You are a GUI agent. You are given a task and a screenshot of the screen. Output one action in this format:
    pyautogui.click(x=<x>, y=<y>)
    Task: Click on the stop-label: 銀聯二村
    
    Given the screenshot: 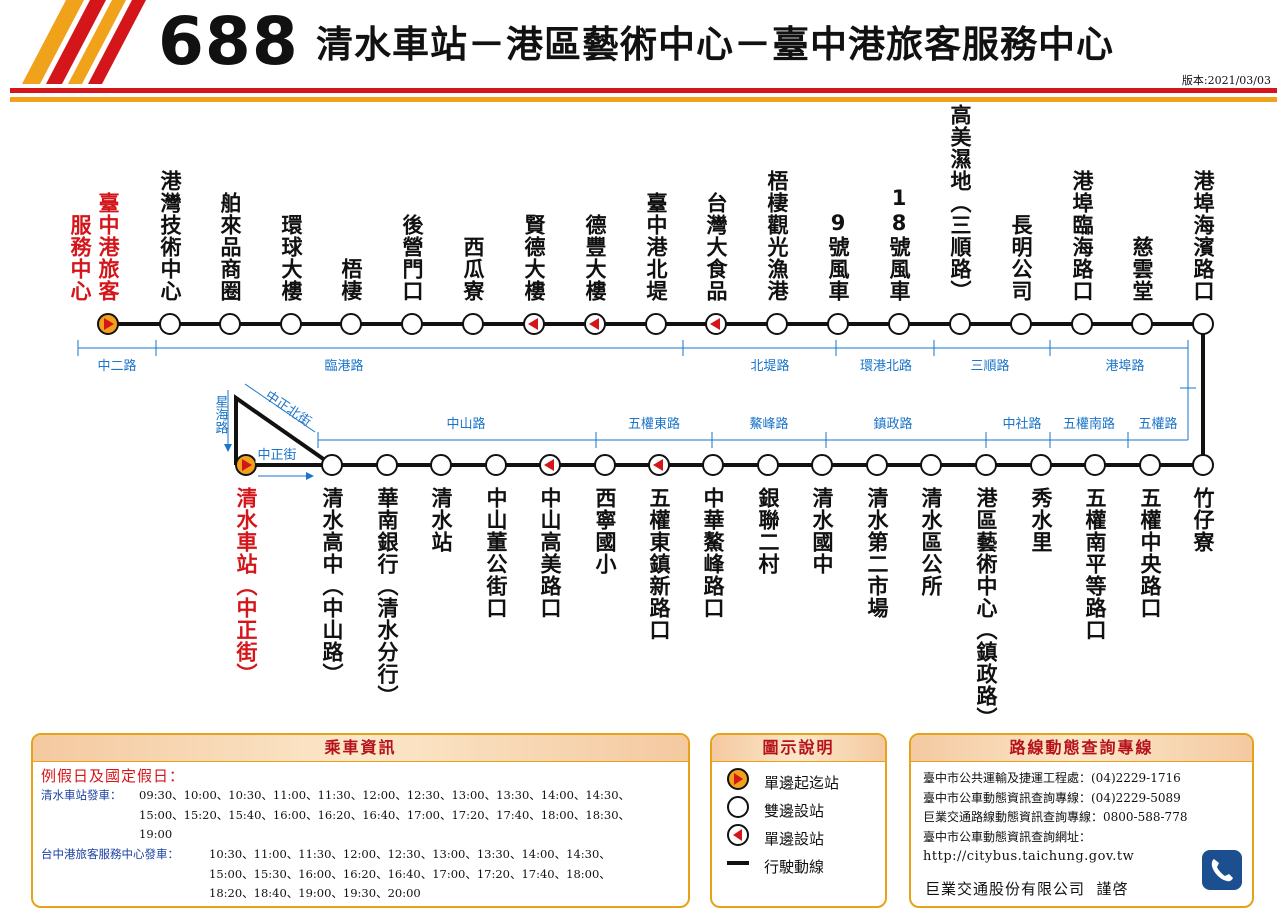 What is the action you would take?
    pyautogui.click(x=768, y=531)
    